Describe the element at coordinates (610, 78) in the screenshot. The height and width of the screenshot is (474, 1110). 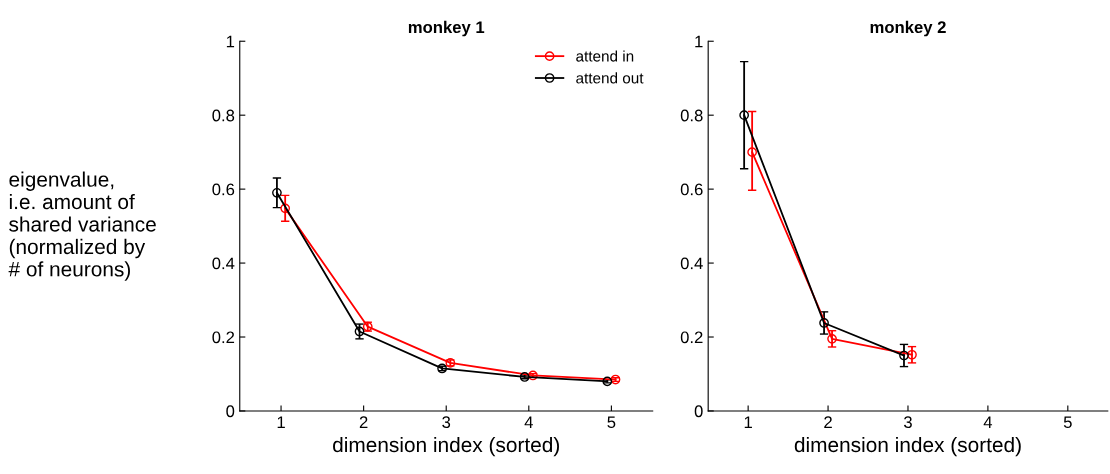
I see `legend-label: attend out` at that location.